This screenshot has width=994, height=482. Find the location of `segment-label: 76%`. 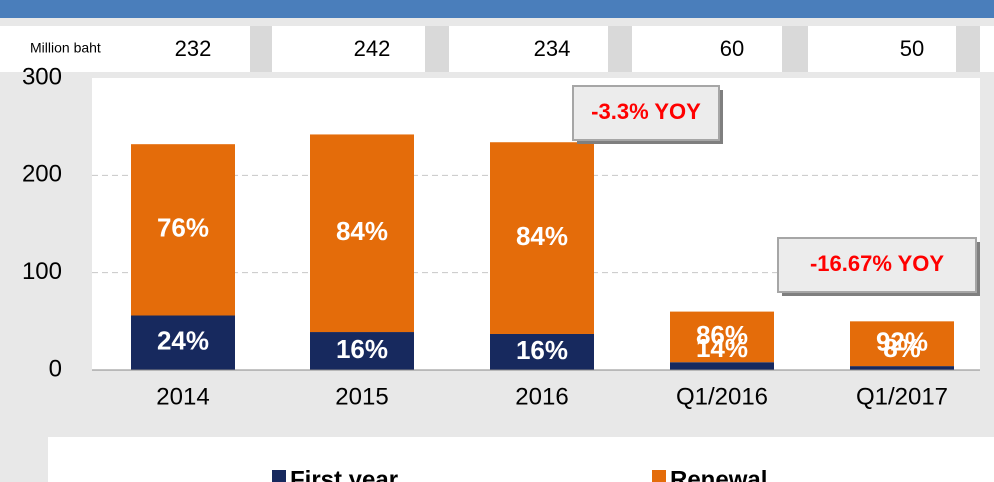

segment-label: 76% is located at coordinates (183, 228).